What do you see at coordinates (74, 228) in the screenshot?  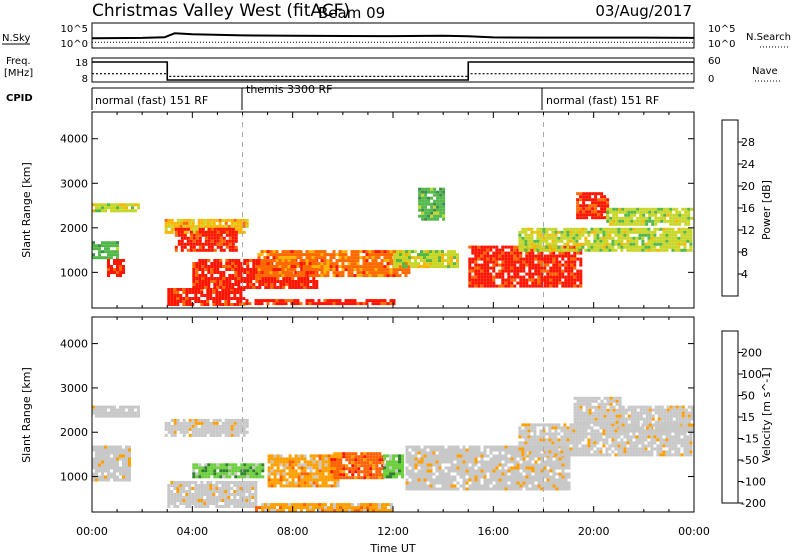 I see `y-tick-label: 2000` at bounding box center [74, 228].